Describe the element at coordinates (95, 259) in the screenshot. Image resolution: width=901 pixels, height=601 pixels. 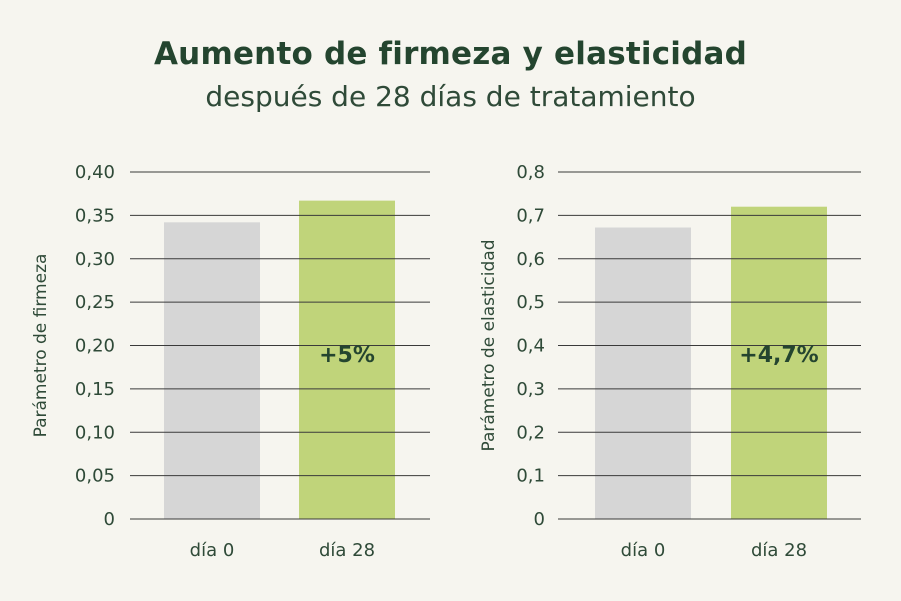
I see `y-tick-label: 0,30` at that location.